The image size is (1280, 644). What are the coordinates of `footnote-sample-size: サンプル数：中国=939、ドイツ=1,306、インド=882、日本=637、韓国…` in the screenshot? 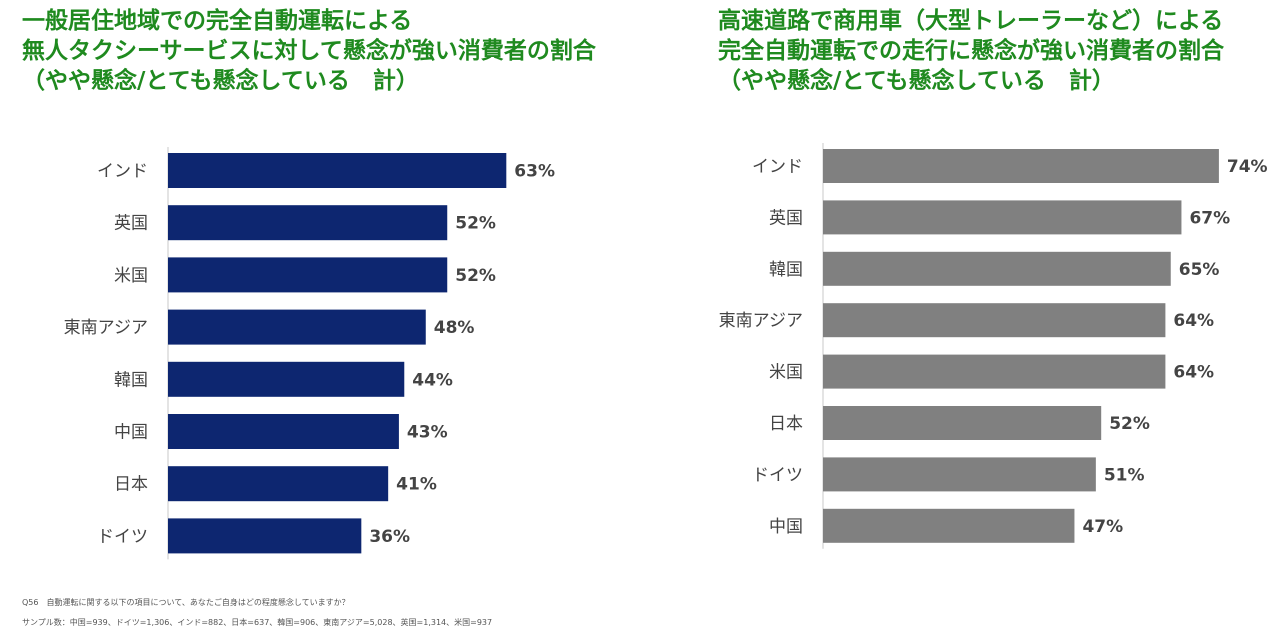 It's located at (257, 622).